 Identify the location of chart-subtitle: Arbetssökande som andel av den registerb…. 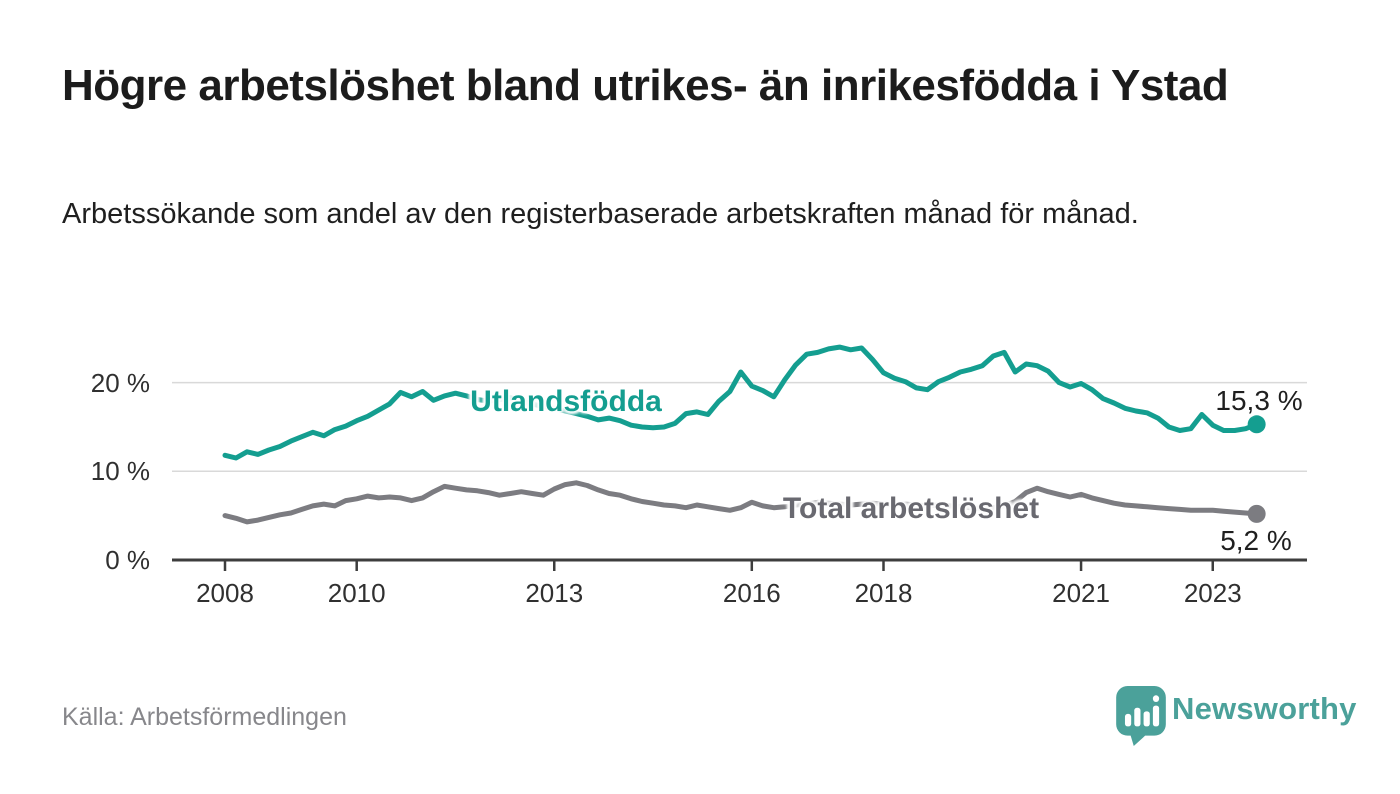
(600, 214).